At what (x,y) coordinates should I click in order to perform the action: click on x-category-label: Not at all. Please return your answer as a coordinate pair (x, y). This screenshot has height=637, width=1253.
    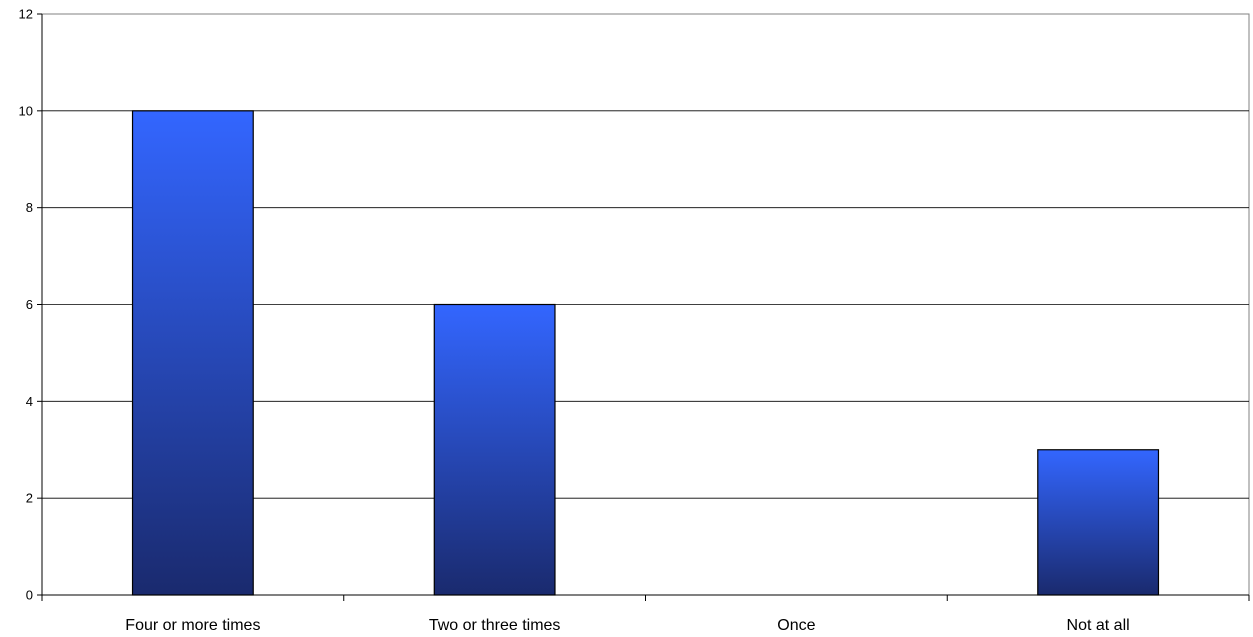
    Looking at the image, I should click on (1098, 625).